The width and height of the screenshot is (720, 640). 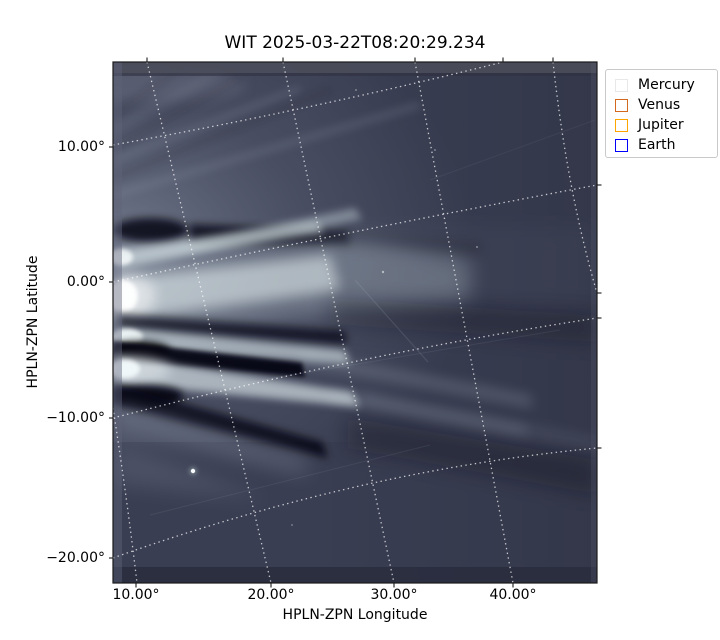 I want to click on y-tick-label-neg20: −20.00°, so click(x=75, y=558).